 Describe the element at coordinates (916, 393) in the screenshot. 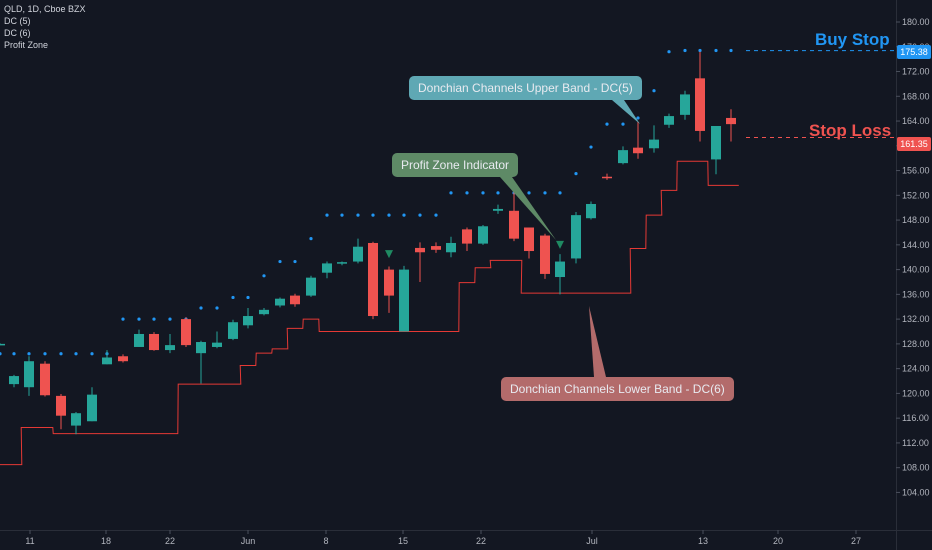

I see `y-tick-label: 120.00` at that location.